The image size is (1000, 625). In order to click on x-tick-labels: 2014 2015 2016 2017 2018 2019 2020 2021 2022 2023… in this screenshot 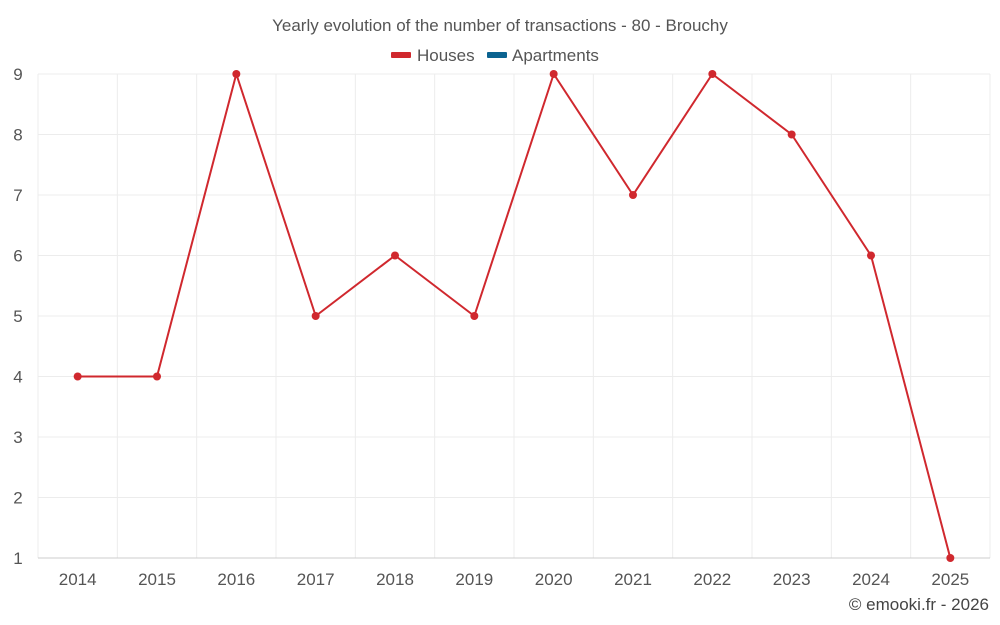, I will do `click(514, 579)`.